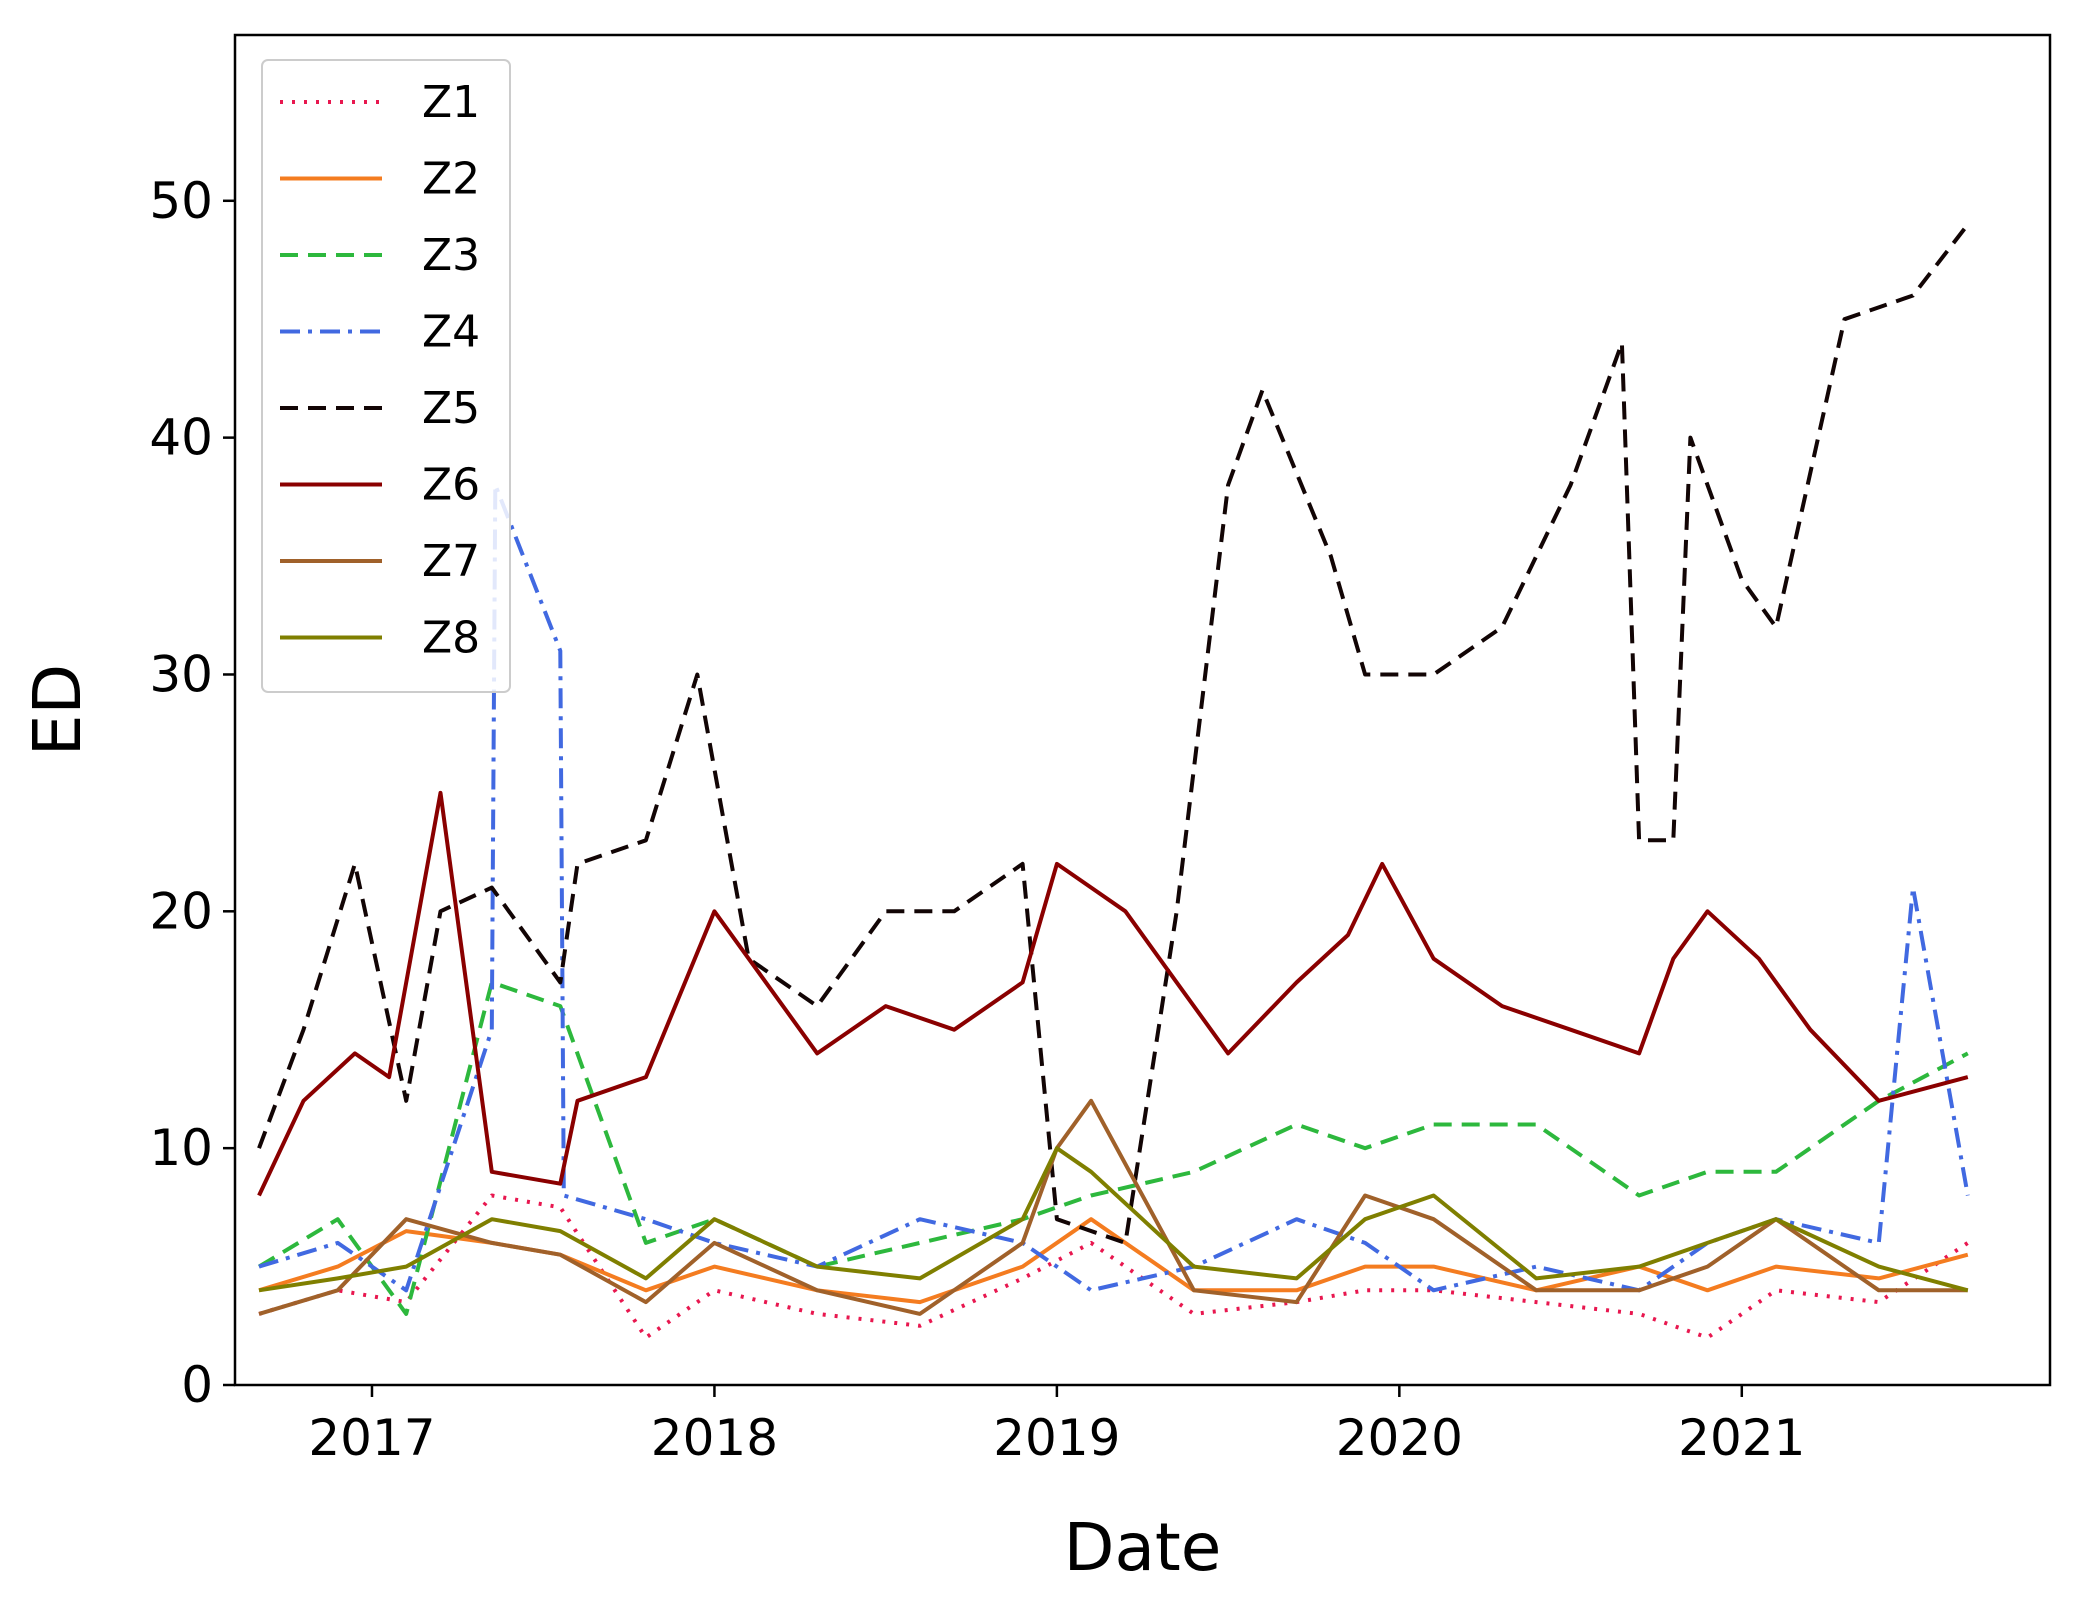 This screenshot has height=1600, width=2073. What do you see at coordinates (181, 1148) in the screenshot?
I see `y-tick-label: 10` at bounding box center [181, 1148].